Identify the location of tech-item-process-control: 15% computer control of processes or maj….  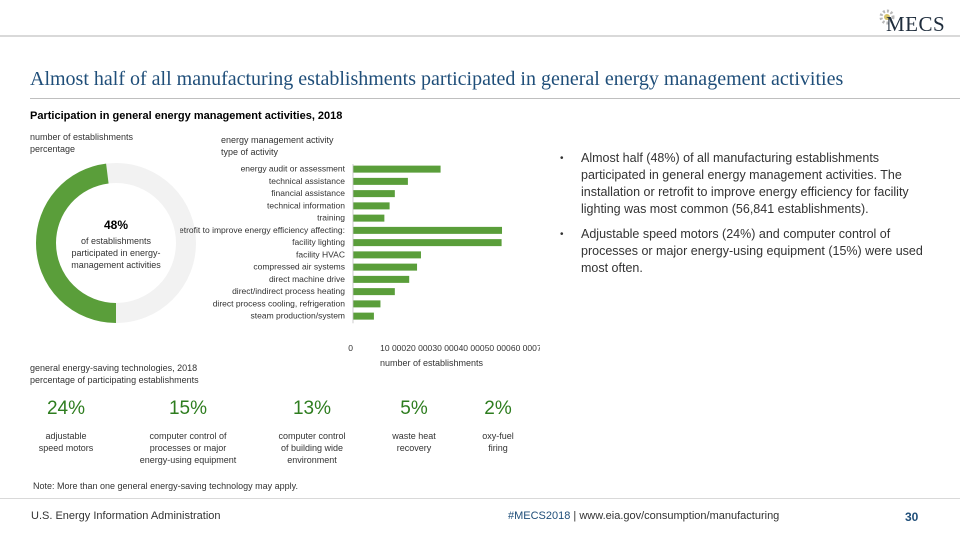
(188, 432).